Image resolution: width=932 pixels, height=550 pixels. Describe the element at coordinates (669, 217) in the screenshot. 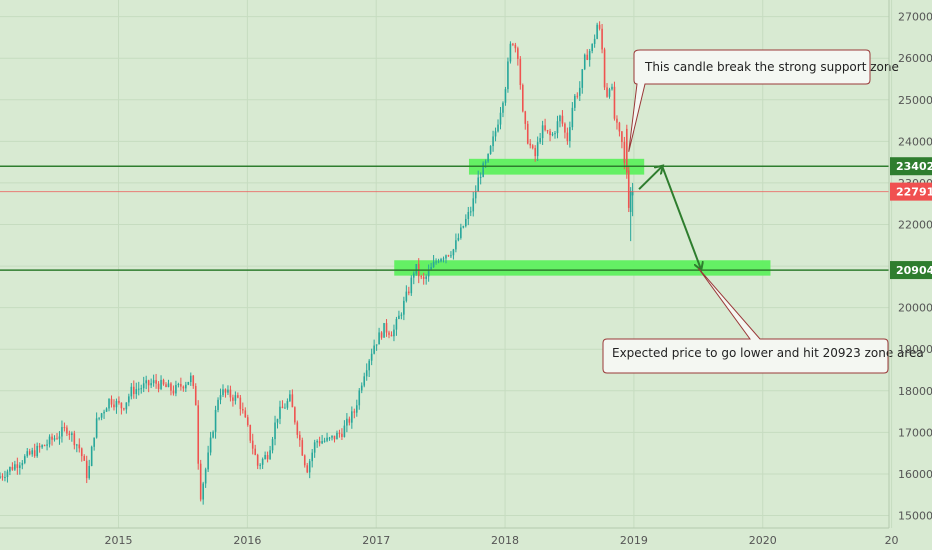

I see `projection-arrows` at that location.